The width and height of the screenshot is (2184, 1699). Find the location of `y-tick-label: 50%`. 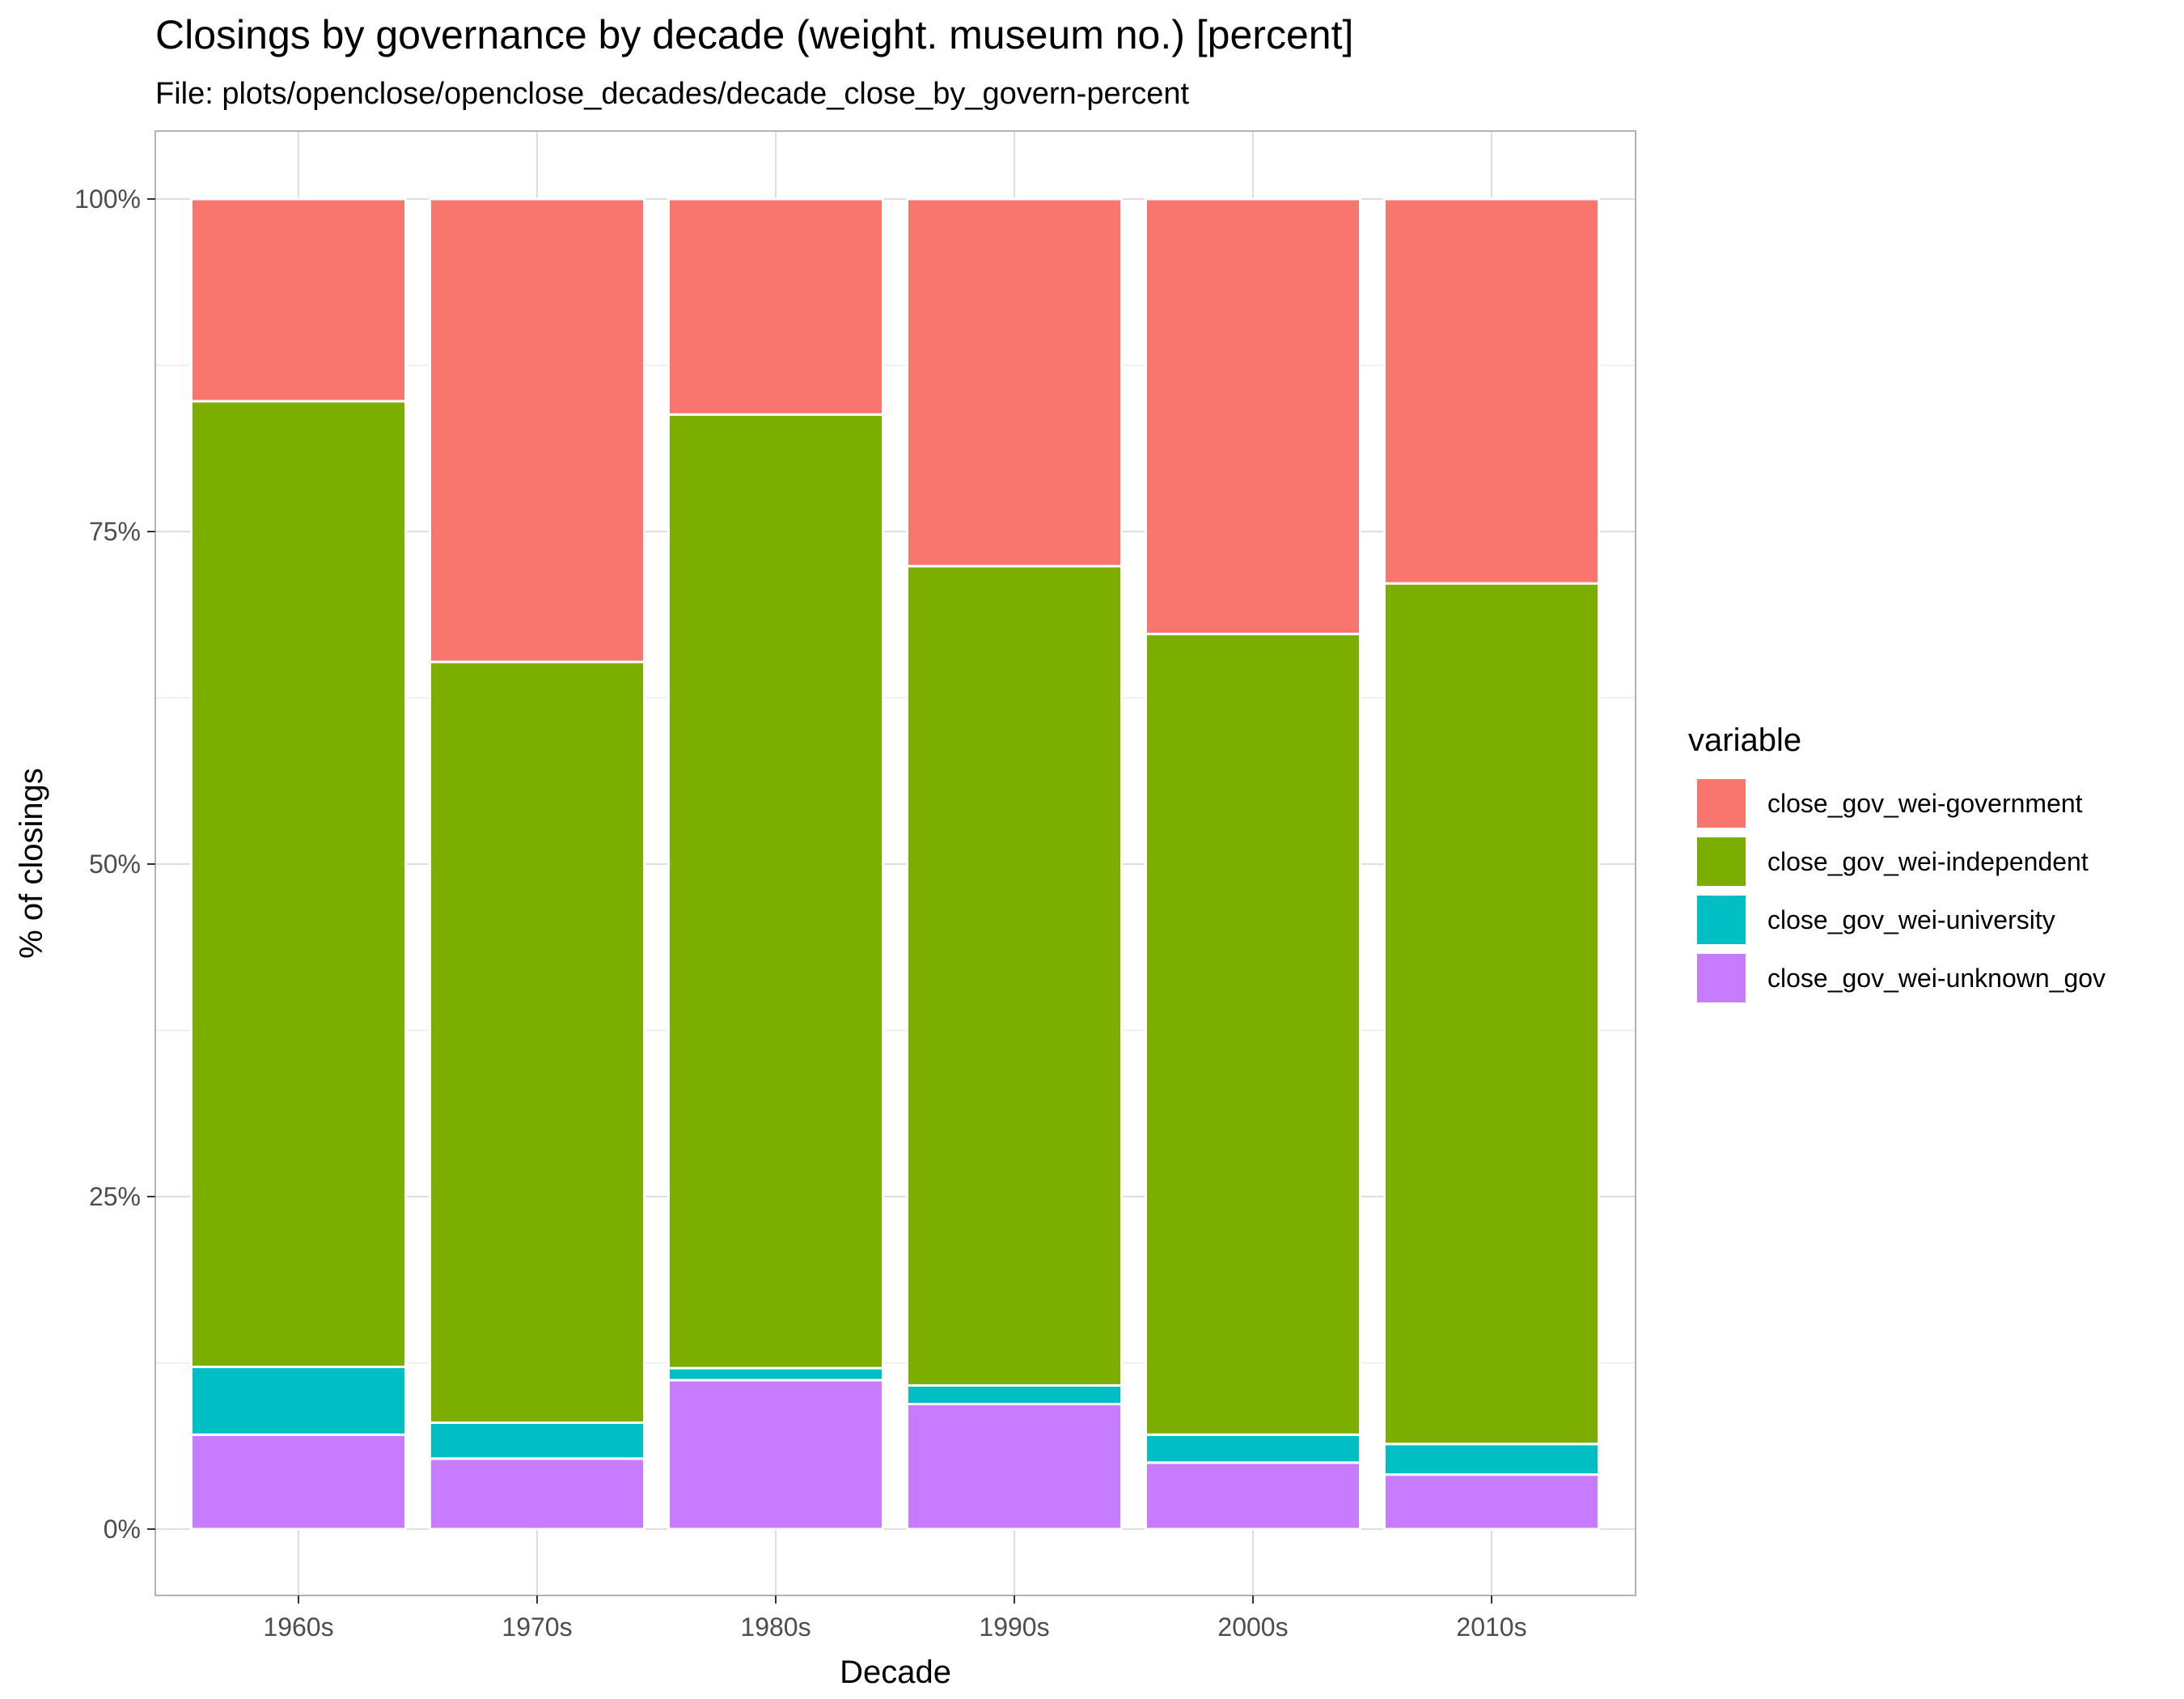

y-tick-label: 50% is located at coordinates (115, 864).